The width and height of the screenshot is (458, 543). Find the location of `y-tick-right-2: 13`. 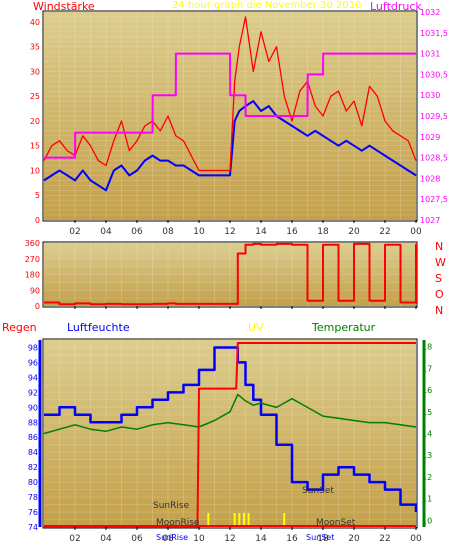

y-tick-right-2: 13 is located at coordinates (427, 455).